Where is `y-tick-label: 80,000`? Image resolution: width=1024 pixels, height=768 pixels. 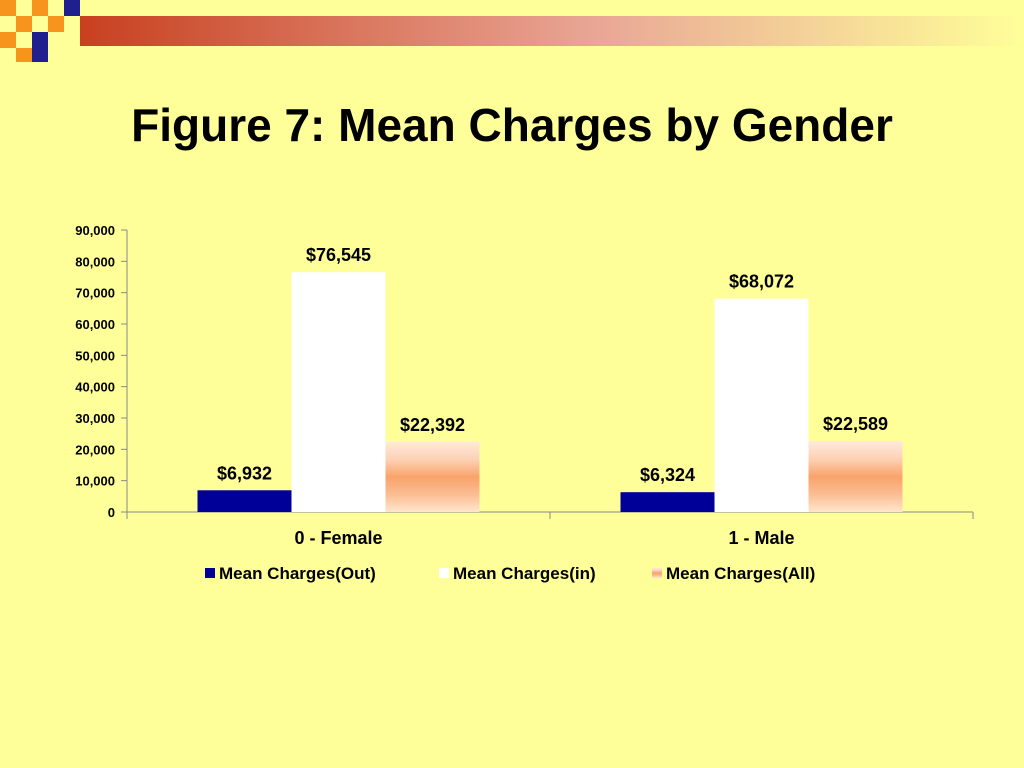 y-tick-label: 80,000 is located at coordinates (95, 261).